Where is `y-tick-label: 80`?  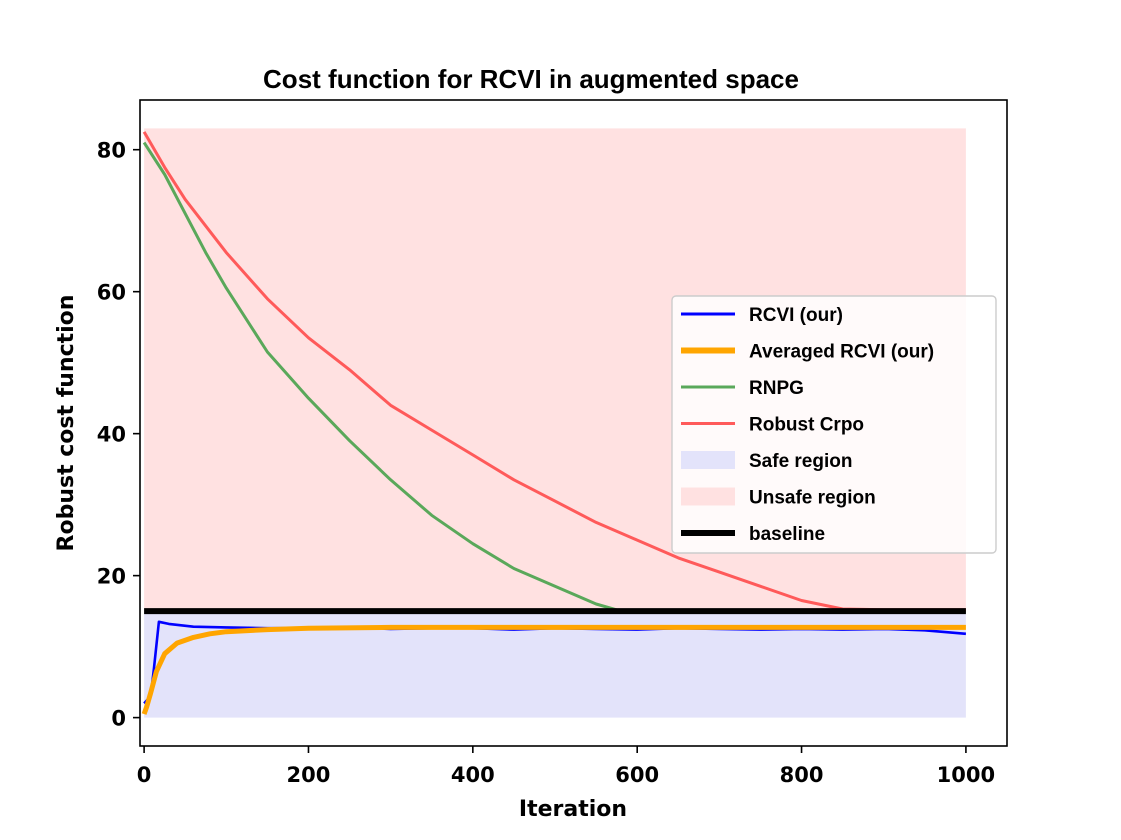 y-tick-label: 80 is located at coordinates (111, 151).